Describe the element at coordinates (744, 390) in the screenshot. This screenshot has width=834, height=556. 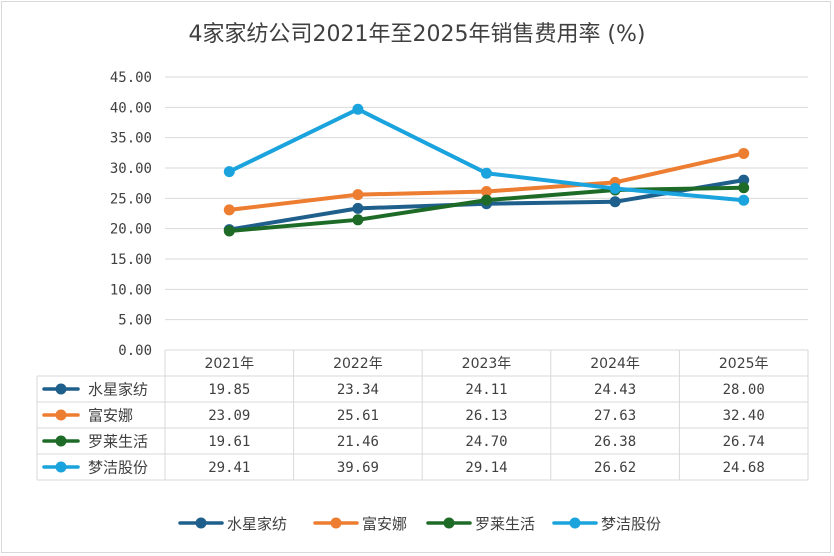
I see `table-value-cell: 28.00` at that location.